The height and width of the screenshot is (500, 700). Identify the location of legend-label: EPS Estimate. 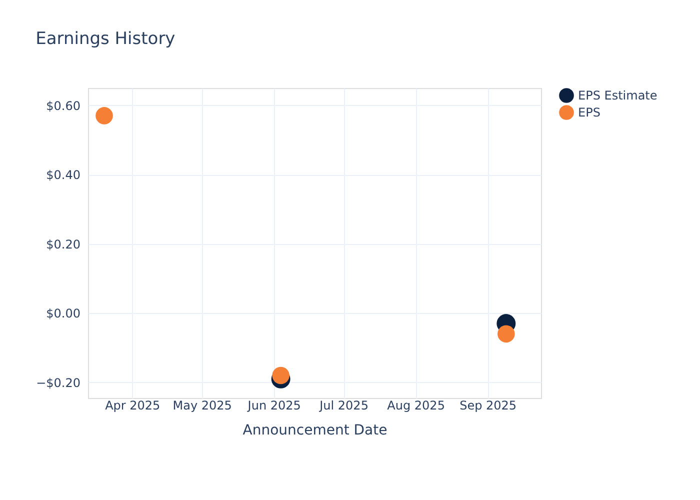
(618, 95).